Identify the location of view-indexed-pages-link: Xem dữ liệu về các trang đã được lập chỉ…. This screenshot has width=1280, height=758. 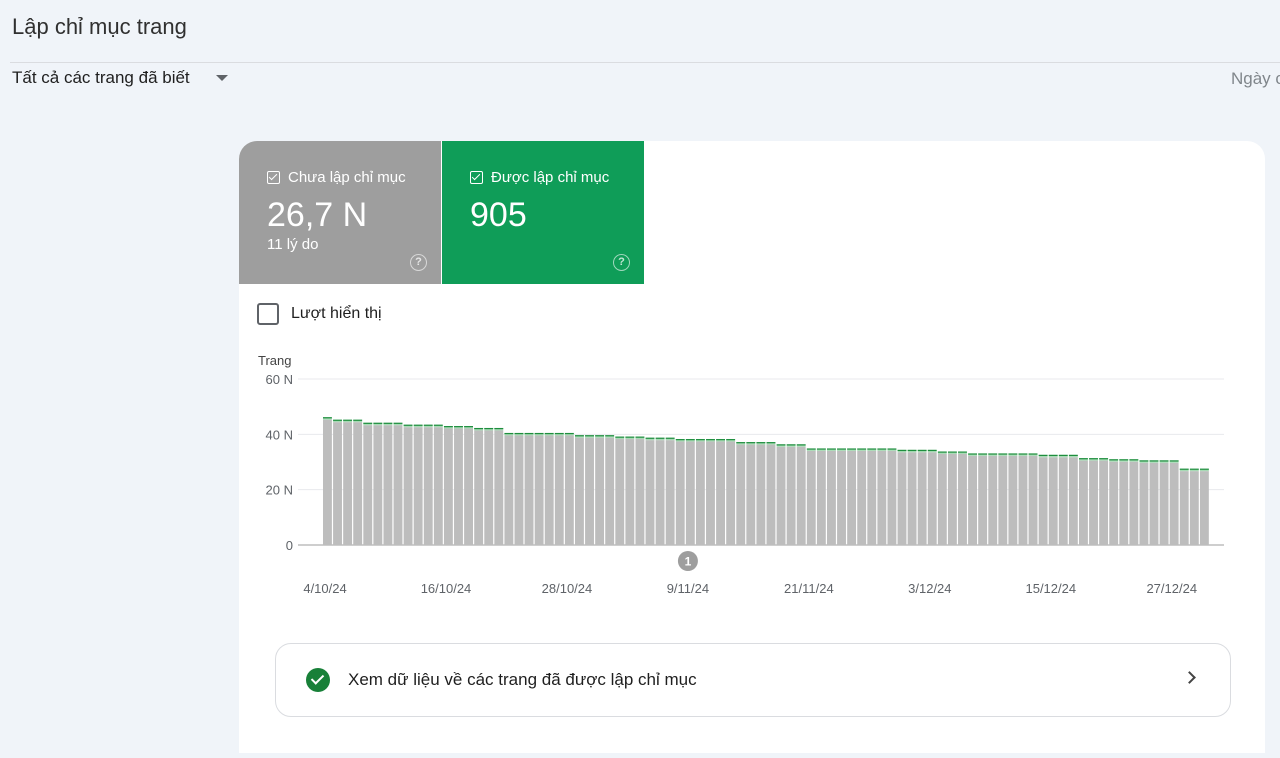
(753, 680).